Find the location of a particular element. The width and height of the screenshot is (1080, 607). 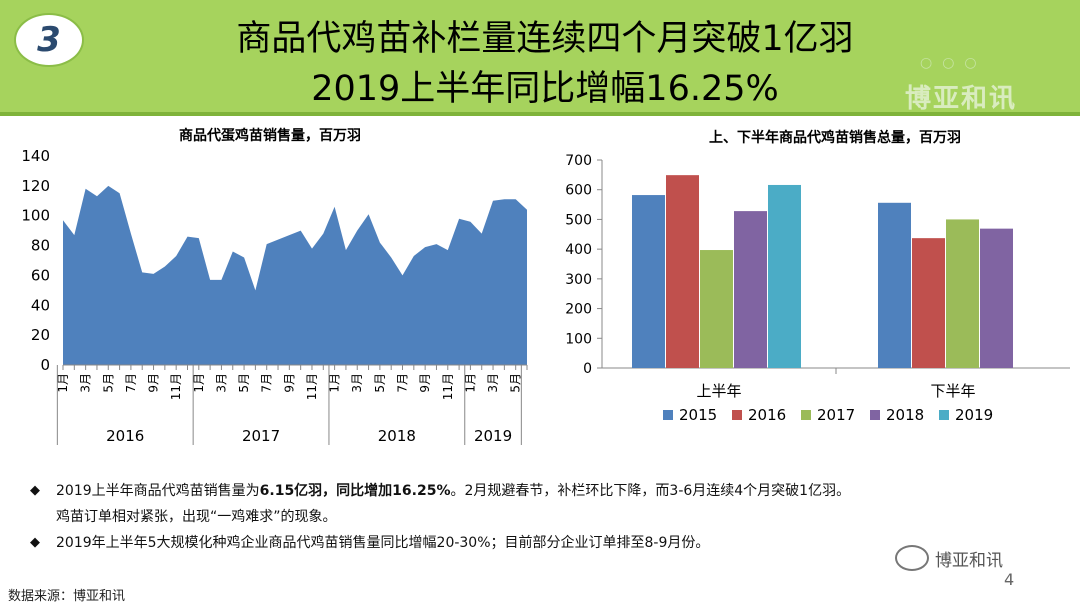

y-tick-label: 500 is located at coordinates (578, 220).